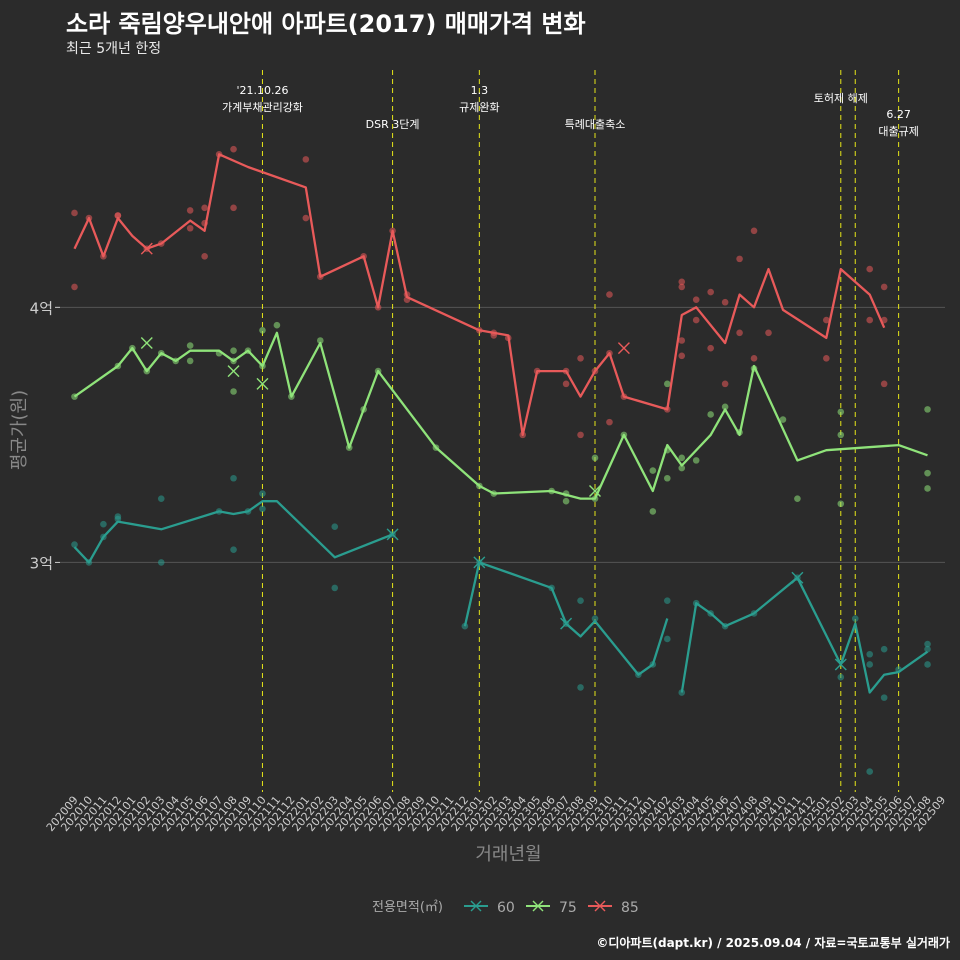 The height and width of the screenshot is (960, 960). Describe the element at coordinates (480, 90) in the screenshot. I see `event-label: 1.3` at that location.